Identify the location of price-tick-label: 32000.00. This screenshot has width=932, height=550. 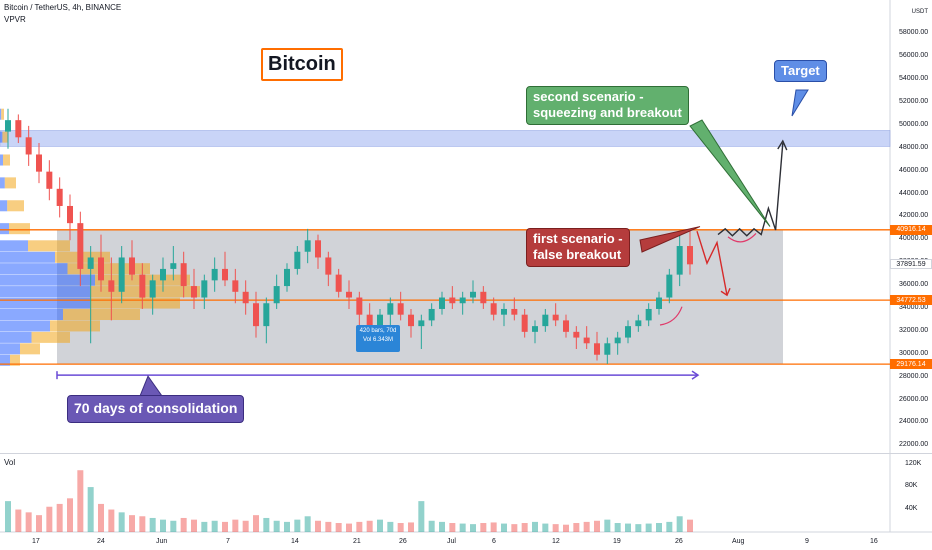
(914, 330).